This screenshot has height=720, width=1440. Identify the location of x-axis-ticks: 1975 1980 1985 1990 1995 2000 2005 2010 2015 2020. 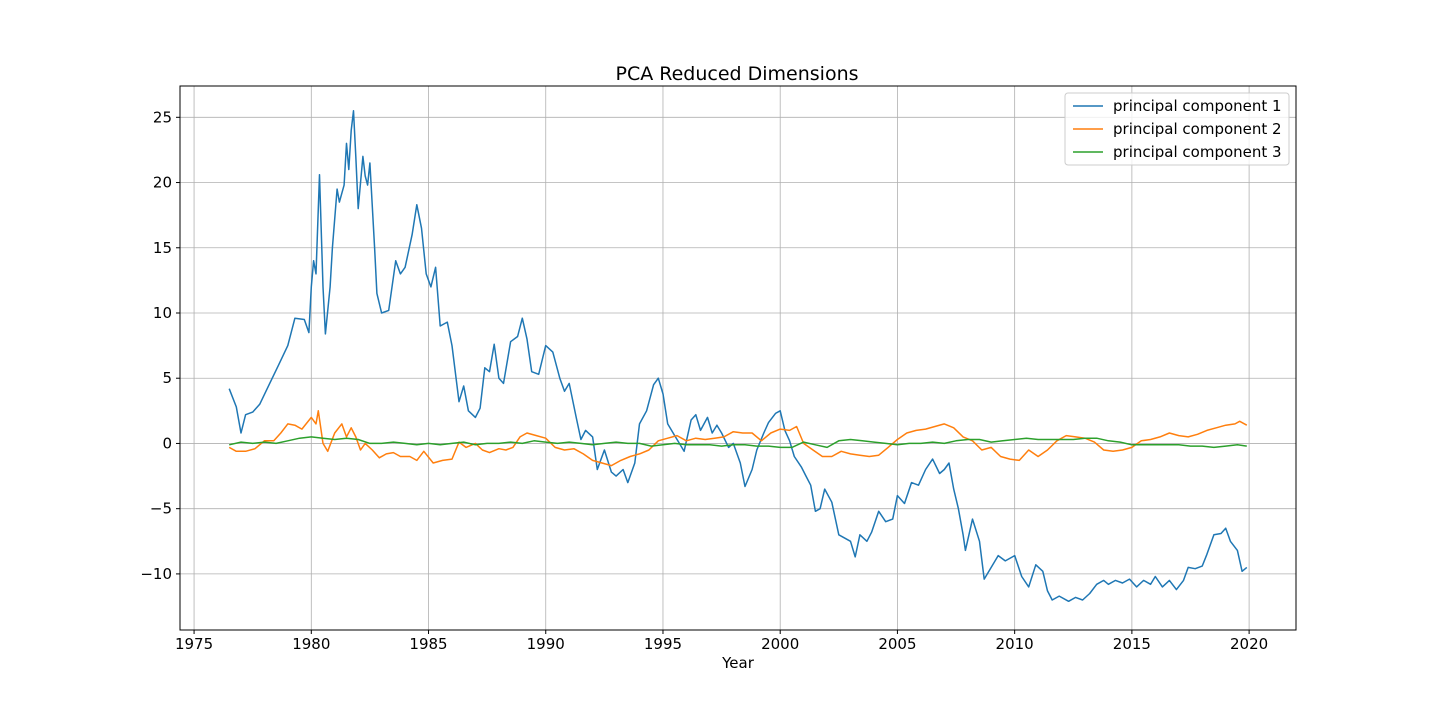
(721, 641).